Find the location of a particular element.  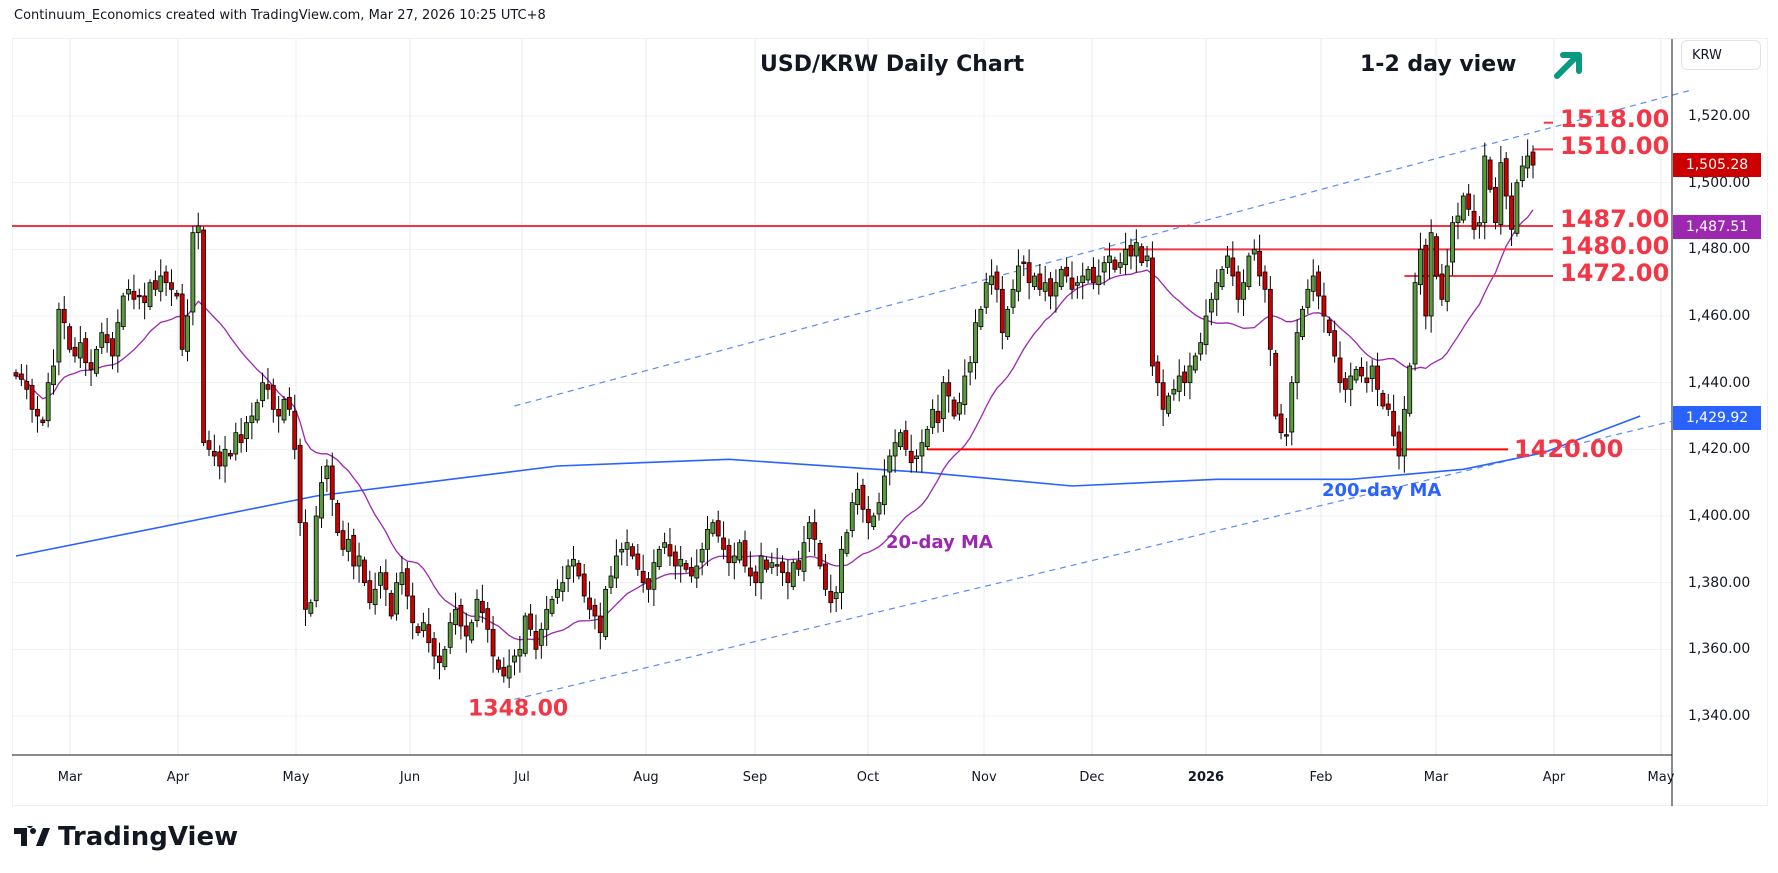

level-label-1518: 1518.00 is located at coordinates (1615, 119).